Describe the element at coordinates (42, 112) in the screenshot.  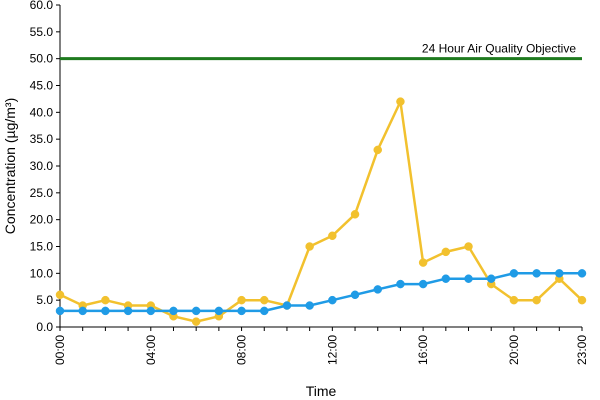
I see `y-tick-label: 40.0` at that location.